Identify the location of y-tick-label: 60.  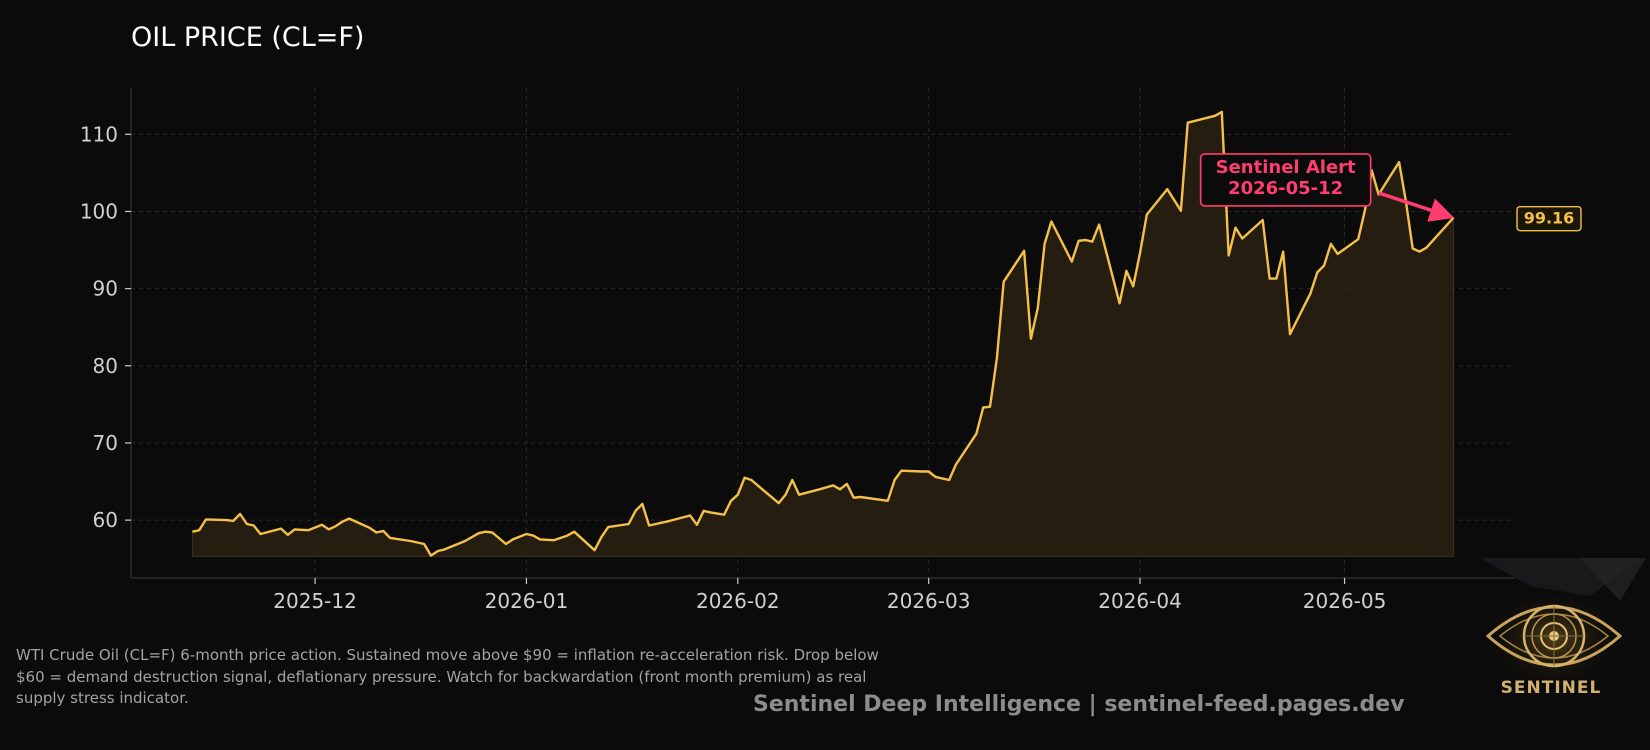
(105, 520).